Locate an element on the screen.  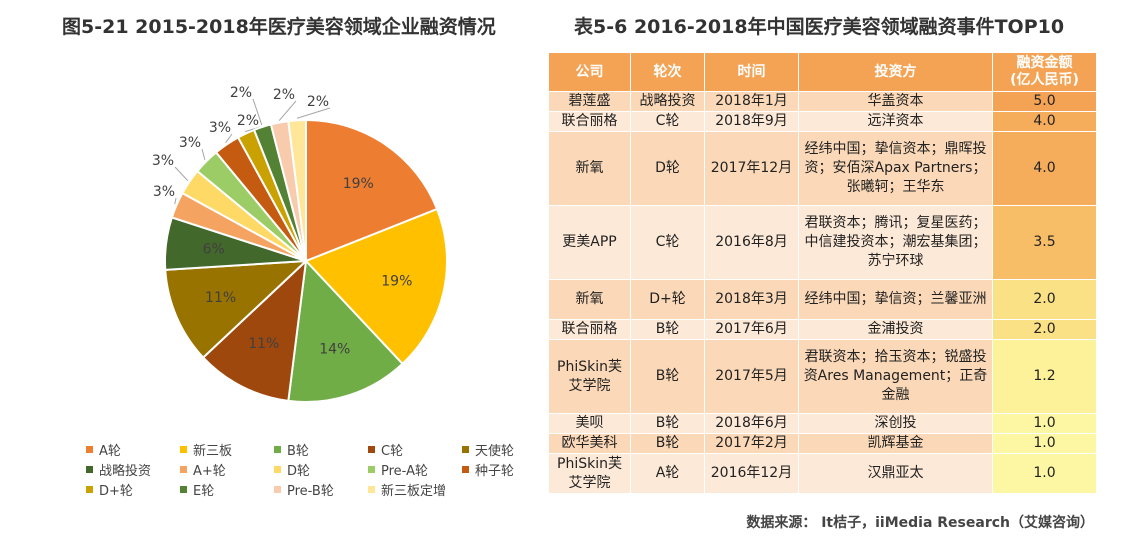
legend-label: D轮 is located at coordinates (299, 471).